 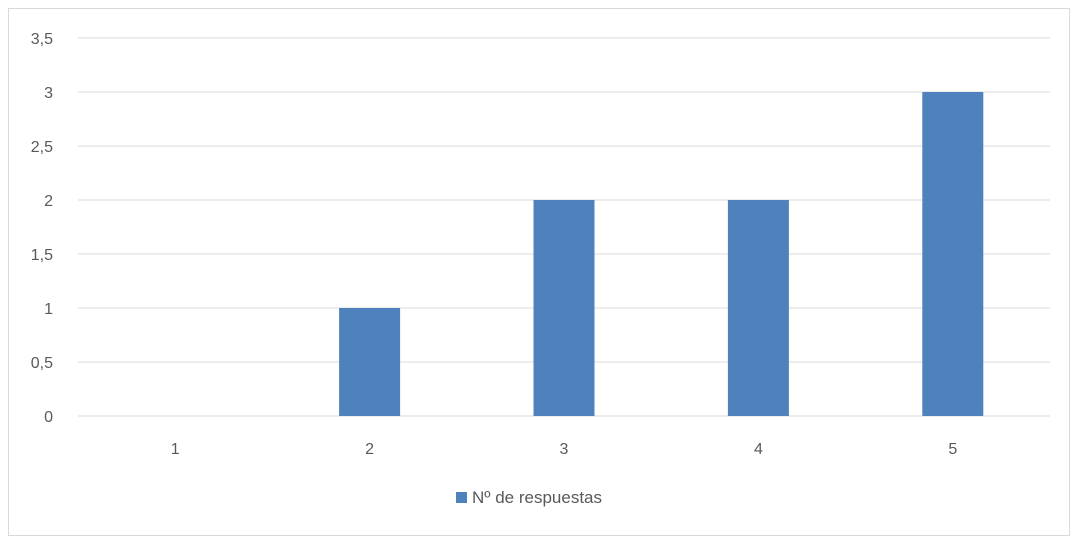 What do you see at coordinates (42, 39) in the screenshot?
I see `y-tick-label: 3,5` at bounding box center [42, 39].